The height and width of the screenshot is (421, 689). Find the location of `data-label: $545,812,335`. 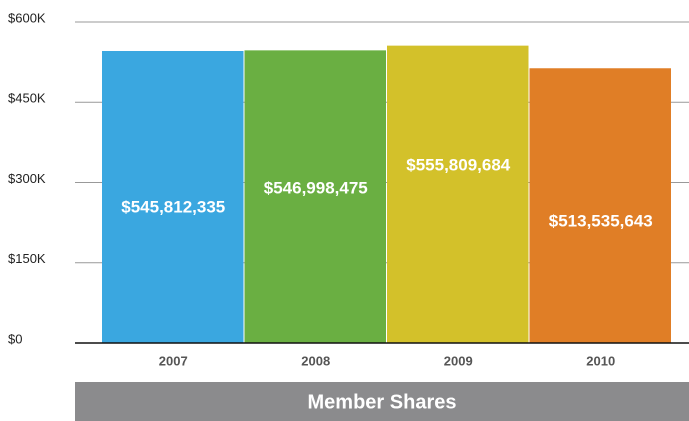

data-label: $545,812,335 is located at coordinates (173, 206).